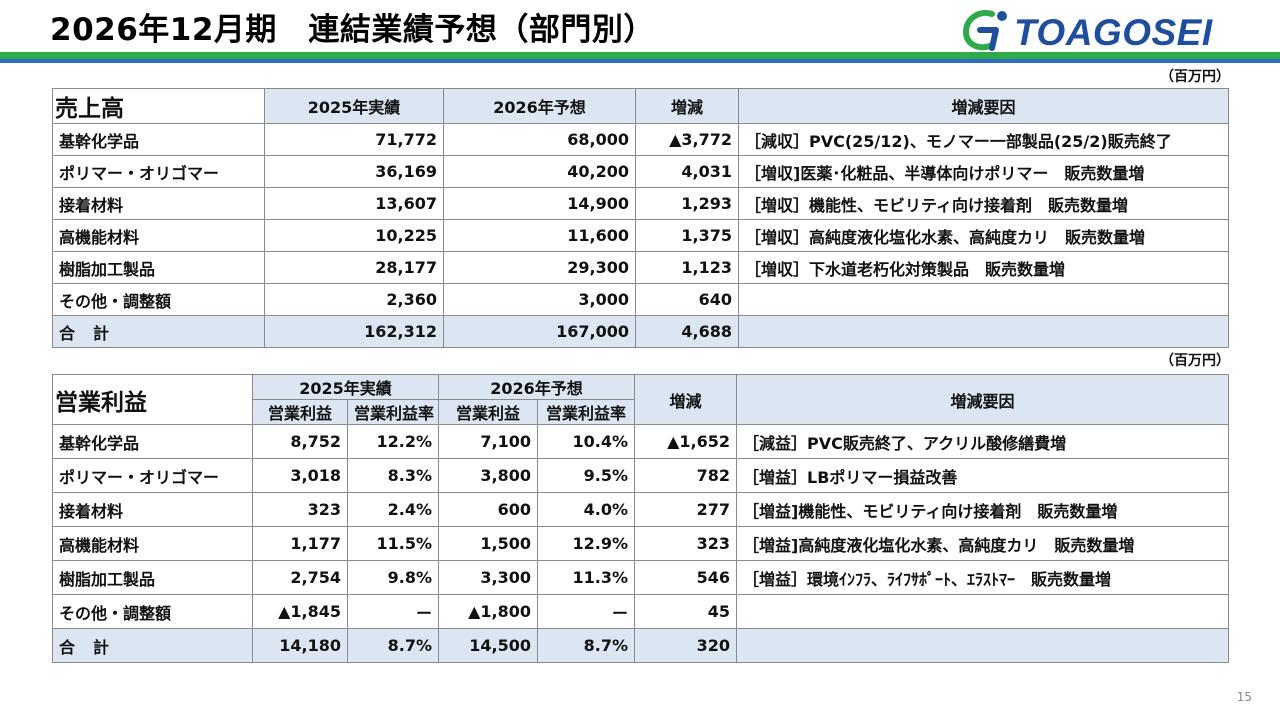  Describe the element at coordinates (983, 475) in the screenshot. I see `profit-reason: ［増益］LBポリマー損益改善` at that location.